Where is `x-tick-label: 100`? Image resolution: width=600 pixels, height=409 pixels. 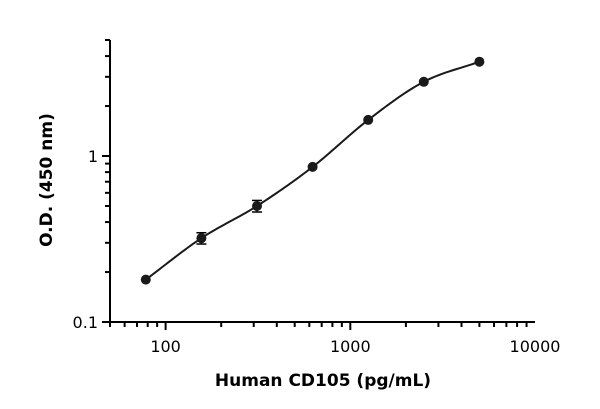 x-tick-label: 100 is located at coordinates (165, 346).